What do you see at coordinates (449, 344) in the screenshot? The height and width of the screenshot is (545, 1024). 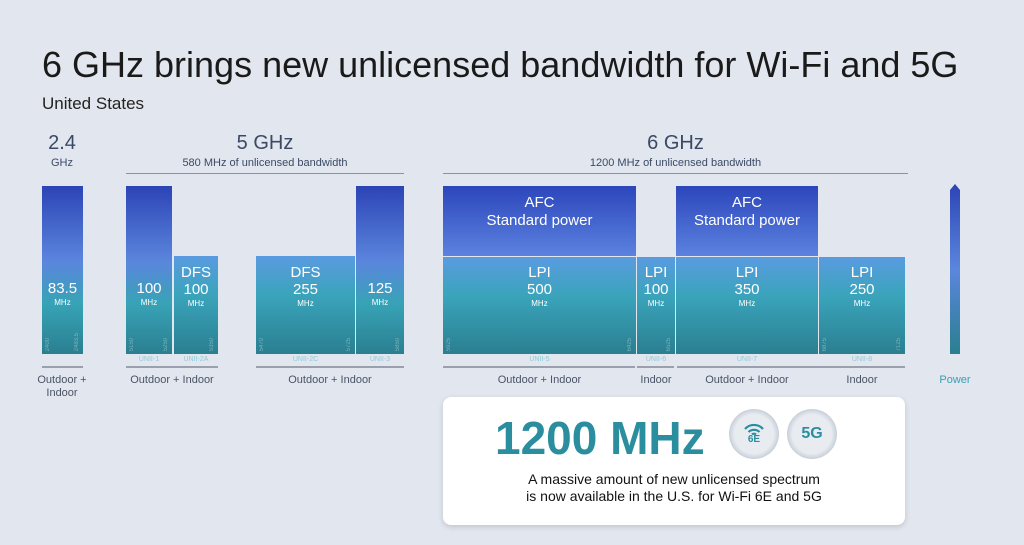 I see `freq-start: 5925` at bounding box center [449, 344].